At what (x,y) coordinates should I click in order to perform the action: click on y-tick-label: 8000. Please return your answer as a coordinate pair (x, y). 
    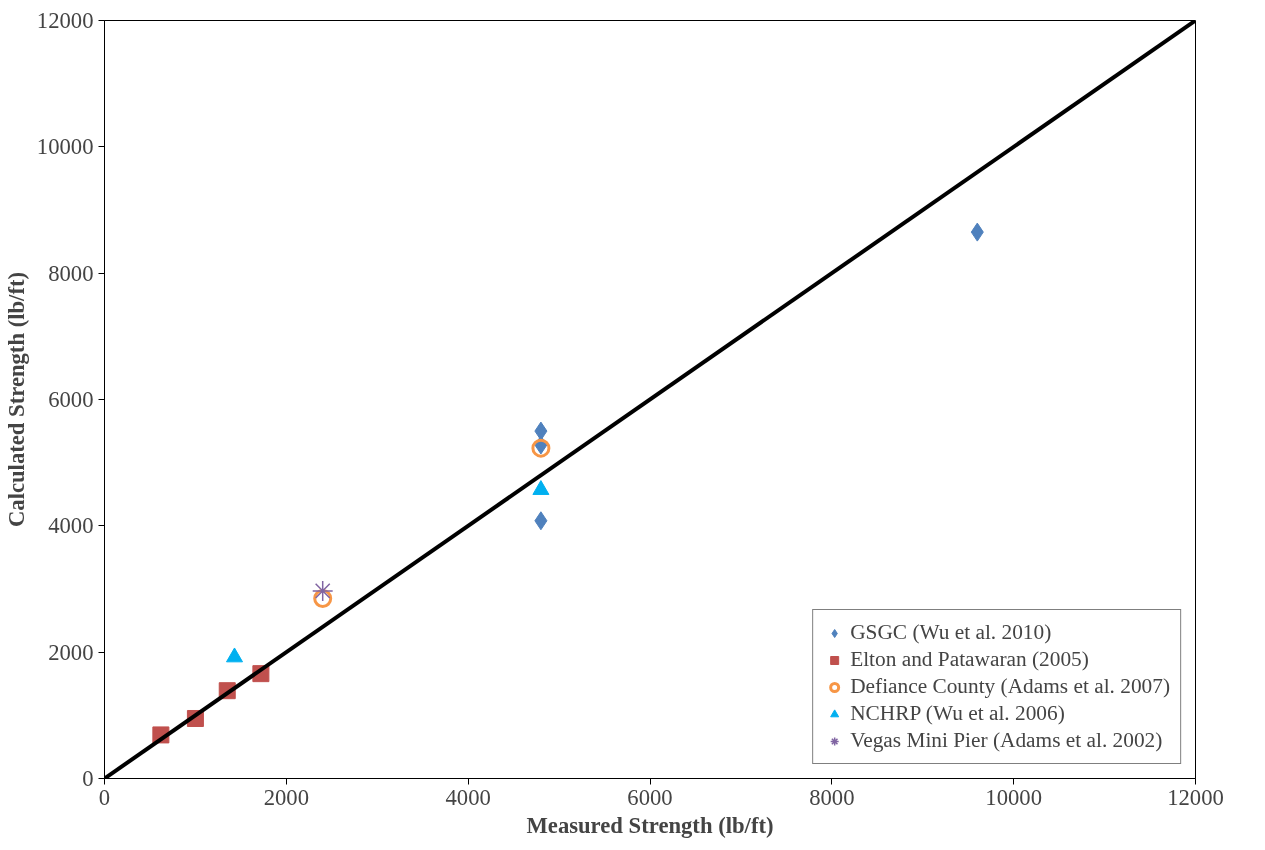
    Looking at the image, I should click on (71, 273).